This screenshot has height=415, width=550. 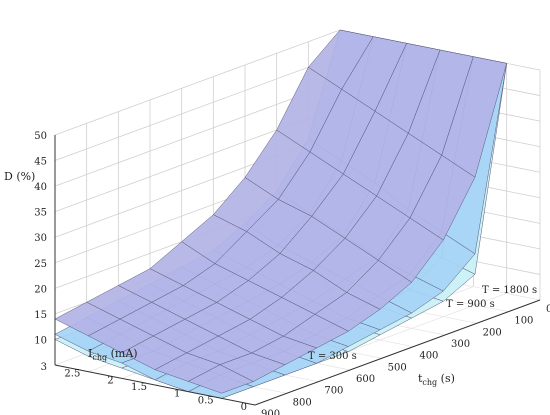 I want to click on t-tick-label: 100, so click(x=523, y=321).